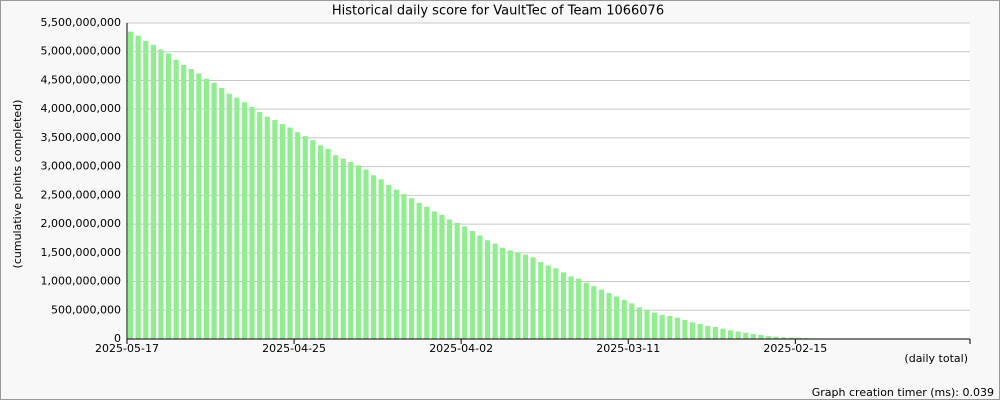 The image size is (1000, 400). What do you see at coordinates (86, 309) in the screenshot?
I see `y-tick-label: 500,000,000` at bounding box center [86, 309].